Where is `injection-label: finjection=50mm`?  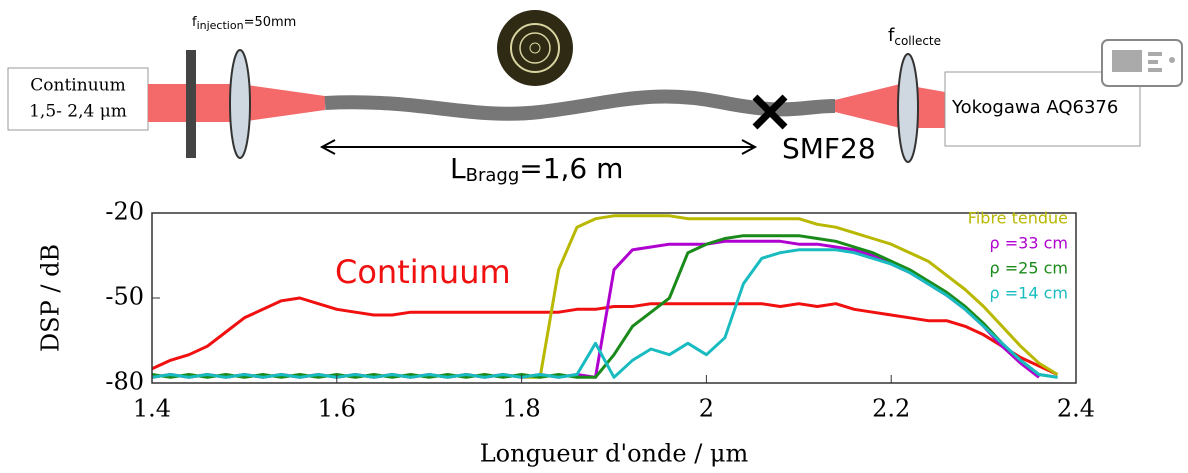
injection-label: finjection=50mm is located at coordinates (244, 24).